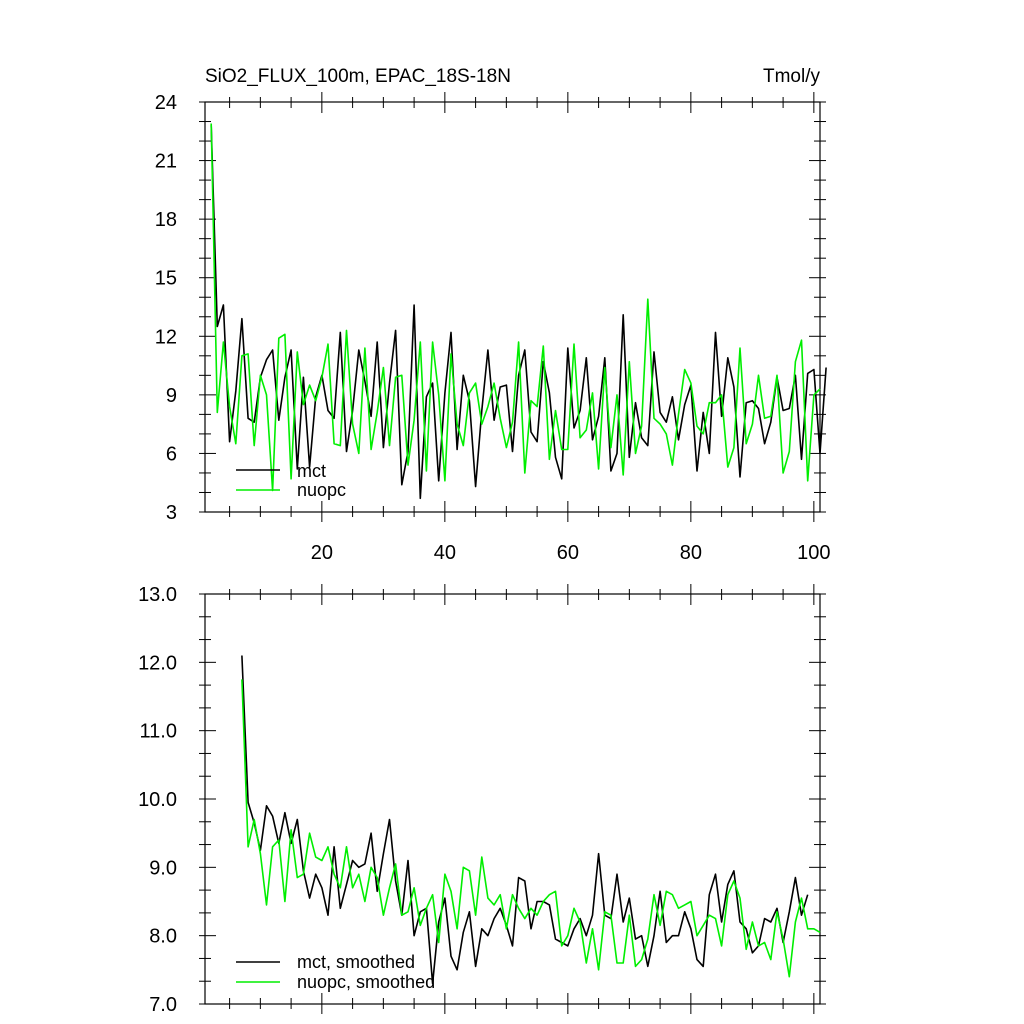 The width and height of the screenshot is (1024, 1024). Describe the element at coordinates (321, 490) in the screenshot. I see `legend-label-nuopc: nuopc` at that location.